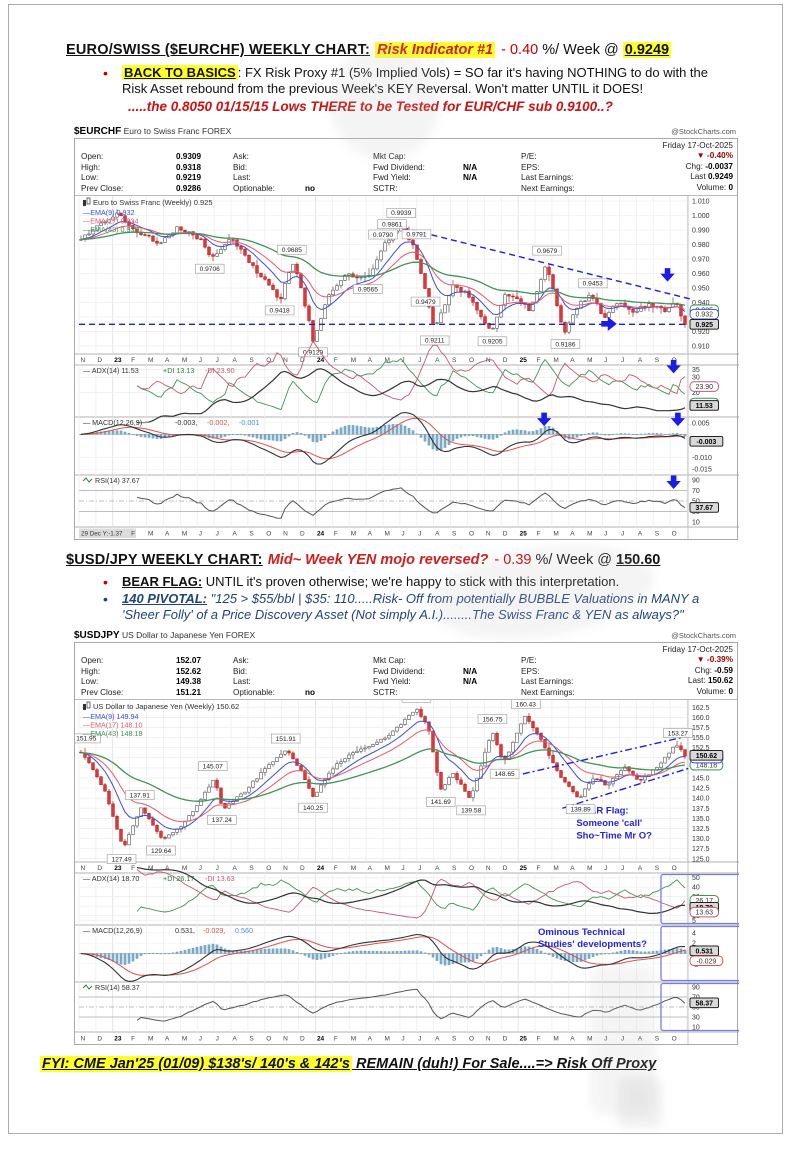 The width and height of the screenshot is (790, 1150). I want to click on quote-label: Last:, so click(242, 682).